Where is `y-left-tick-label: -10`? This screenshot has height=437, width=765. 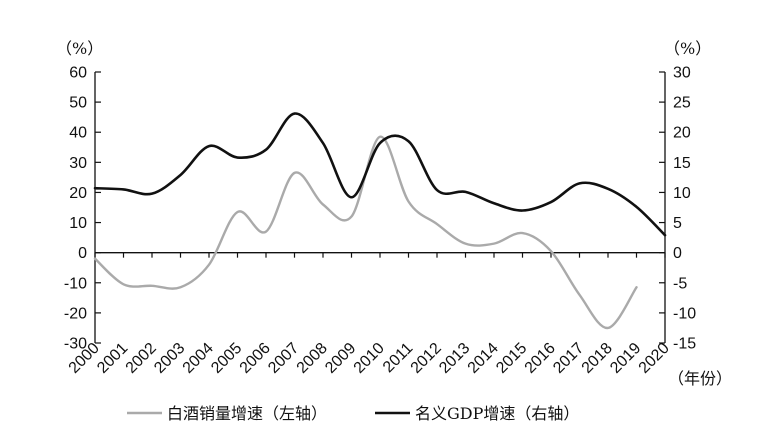
y-left-tick-label: -10 is located at coordinates (75, 283).